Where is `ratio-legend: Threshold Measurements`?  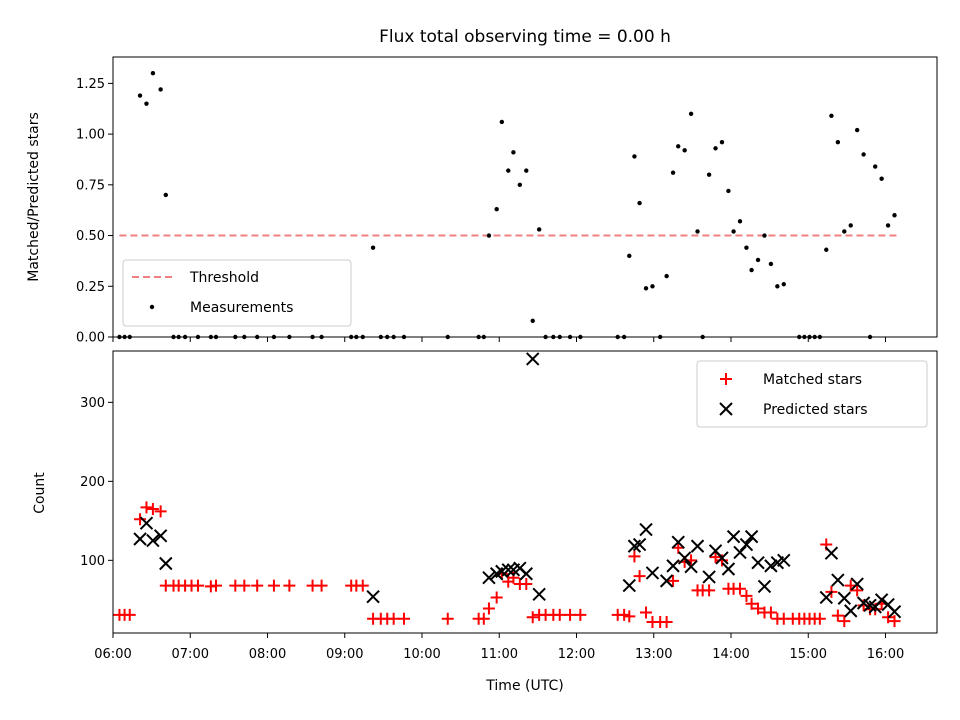 ratio-legend: Threshold Measurements is located at coordinates (237, 293).